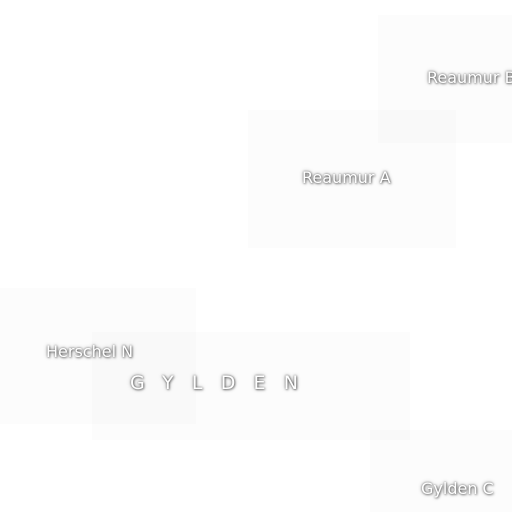 The image size is (512, 512). Describe the element at coordinates (223, 383) in the screenshot. I see `feature-label-gylden: GYLDEN` at that location.